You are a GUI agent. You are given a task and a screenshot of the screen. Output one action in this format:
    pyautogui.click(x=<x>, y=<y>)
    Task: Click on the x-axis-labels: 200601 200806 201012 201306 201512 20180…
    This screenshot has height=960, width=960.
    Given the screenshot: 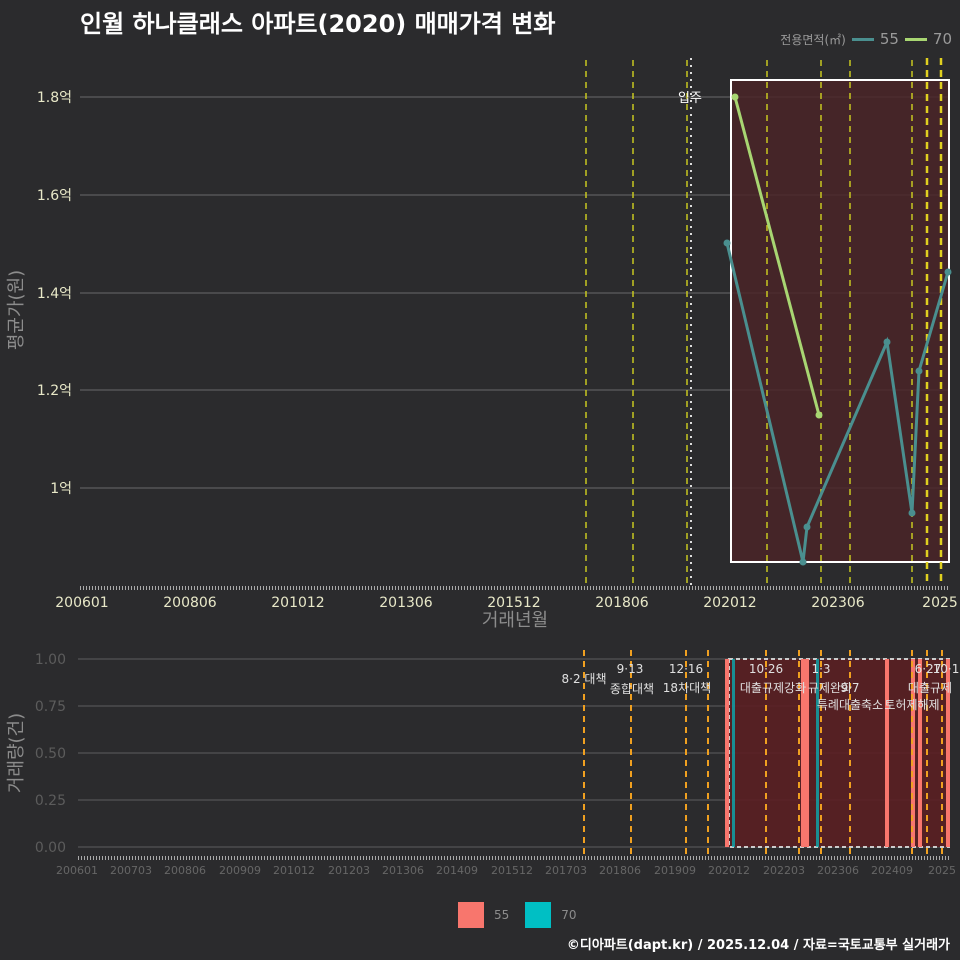 What is the action you would take?
    pyautogui.click(x=506, y=603)
    